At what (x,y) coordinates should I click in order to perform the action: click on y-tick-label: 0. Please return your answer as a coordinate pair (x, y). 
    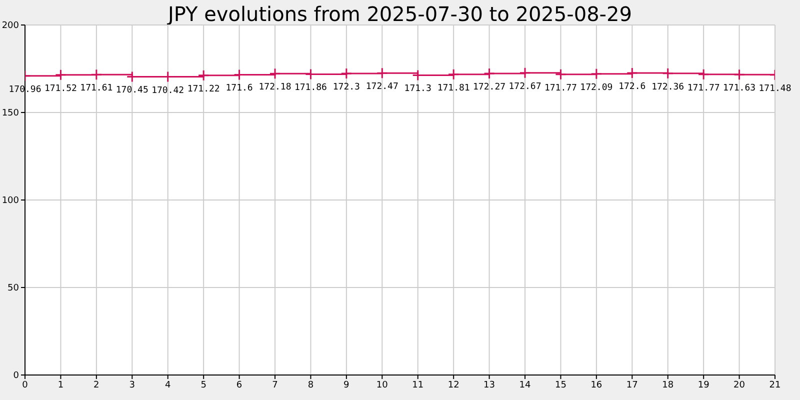
    Looking at the image, I should click on (16, 376).